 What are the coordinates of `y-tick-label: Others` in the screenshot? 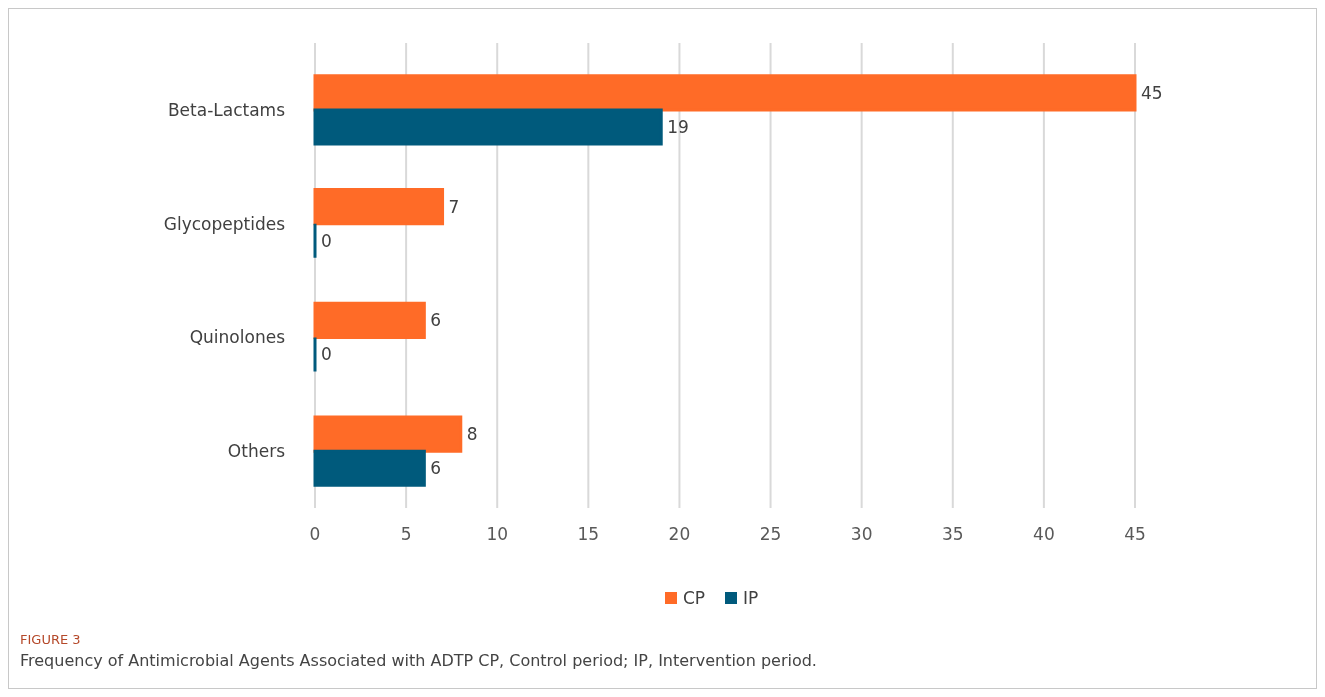 It's located at (256, 451).